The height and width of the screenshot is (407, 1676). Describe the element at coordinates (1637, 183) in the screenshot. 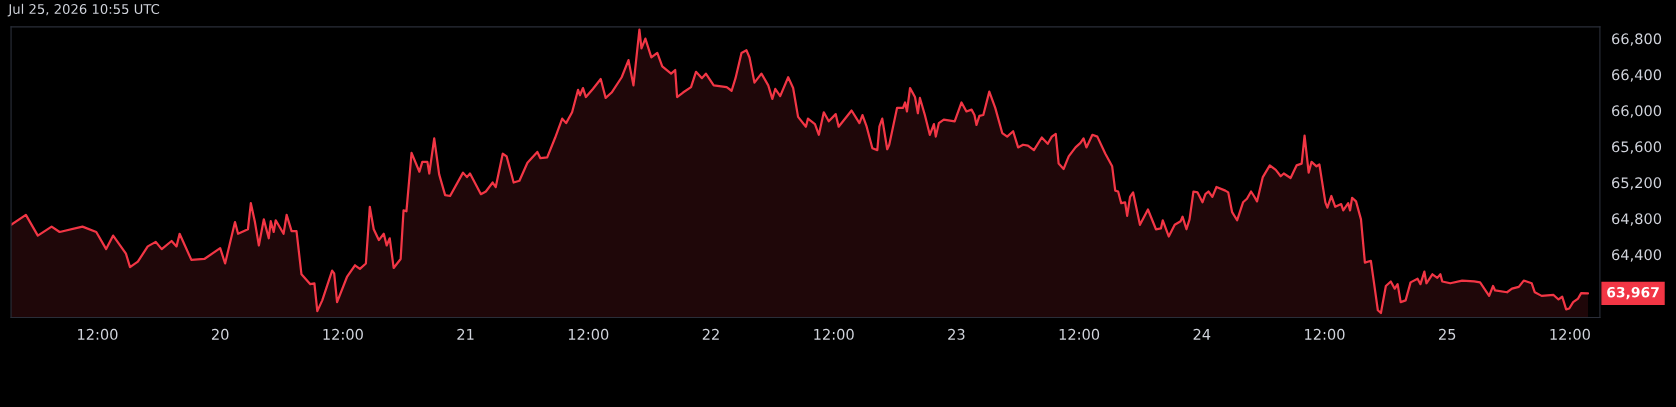

I see `y-tick-label: 65,200` at that location.